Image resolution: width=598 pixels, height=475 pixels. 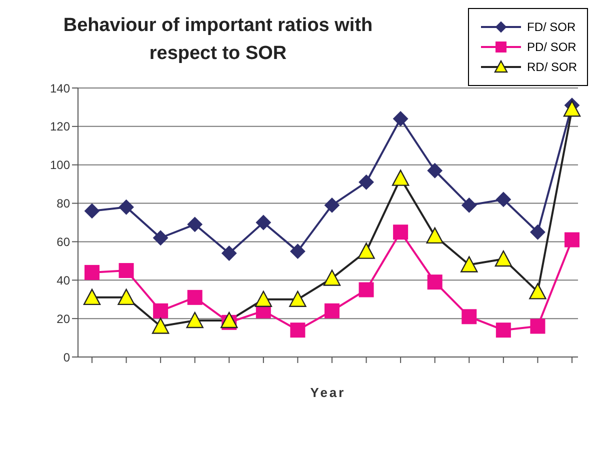 What do you see at coordinates (63, 280) in the screenshot?
I see `y-tick-label: 40` at bounding box center [63, 280].